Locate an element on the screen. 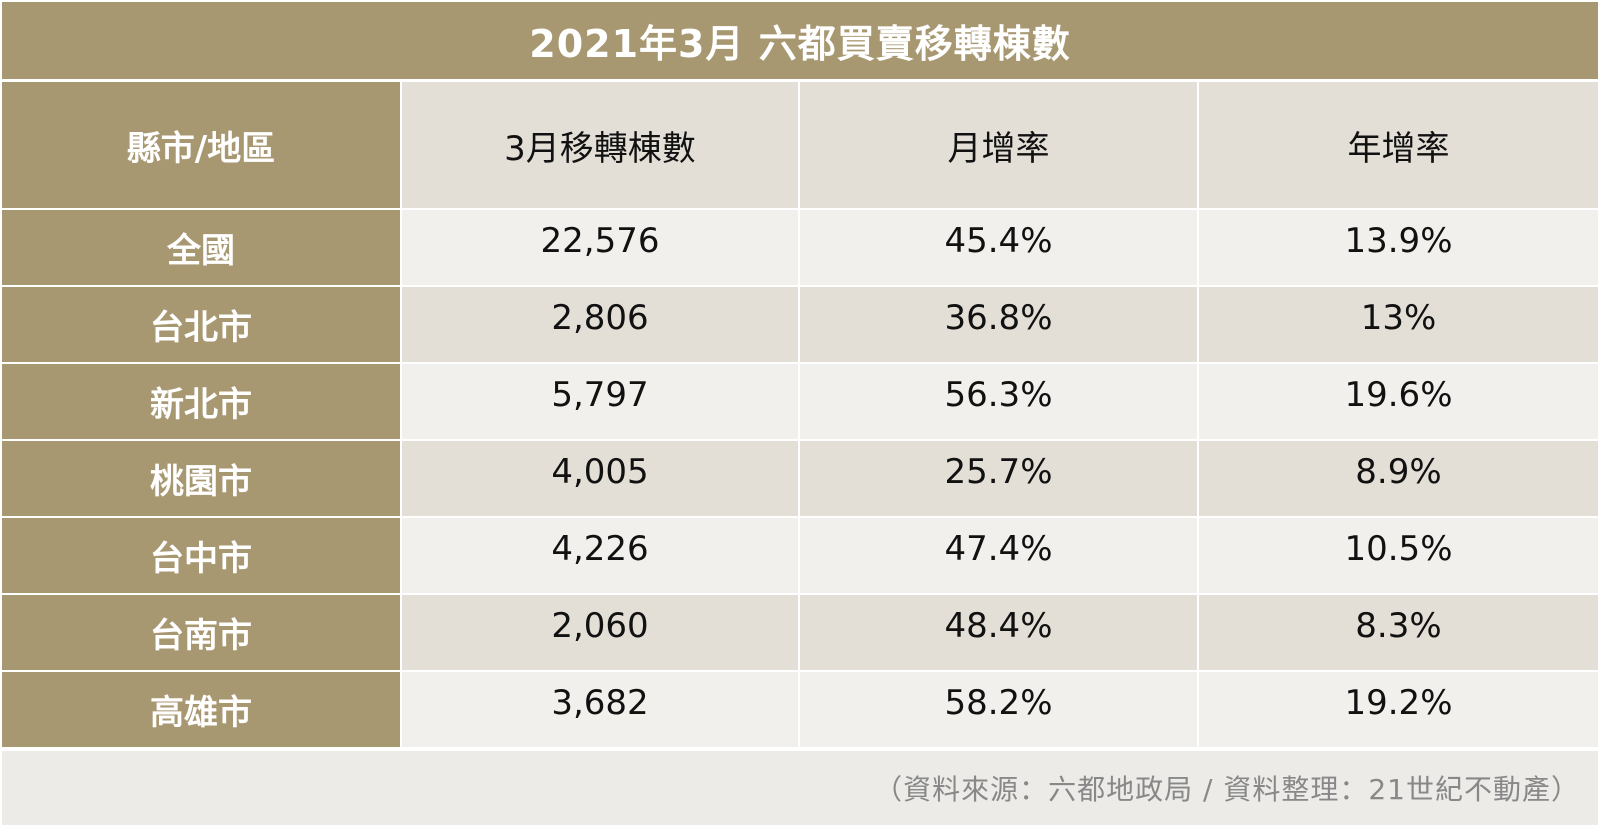 Image resolution: width=1600 pixels, height=827 pixels. transfers-cell: 3,682 is located at coordinates (601, 710).